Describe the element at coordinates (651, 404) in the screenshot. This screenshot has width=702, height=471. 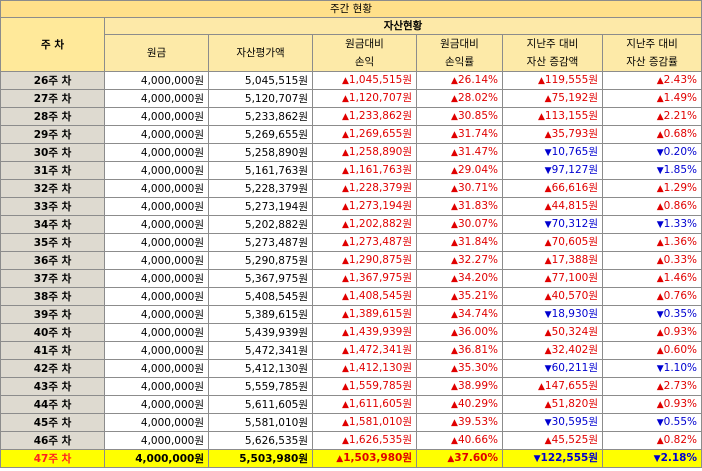
I see `wow-rate-cell: 0.93%` at that location.